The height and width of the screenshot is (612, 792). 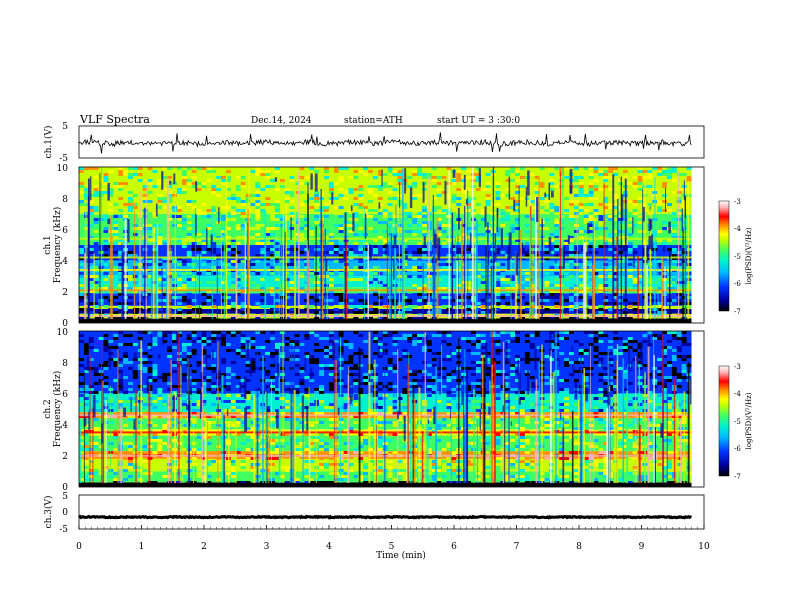 What do you see at coordinates (406, 257) in the screenshot?
I see `ch1-spectrogram-quiet` at bounding box center [406, 257].